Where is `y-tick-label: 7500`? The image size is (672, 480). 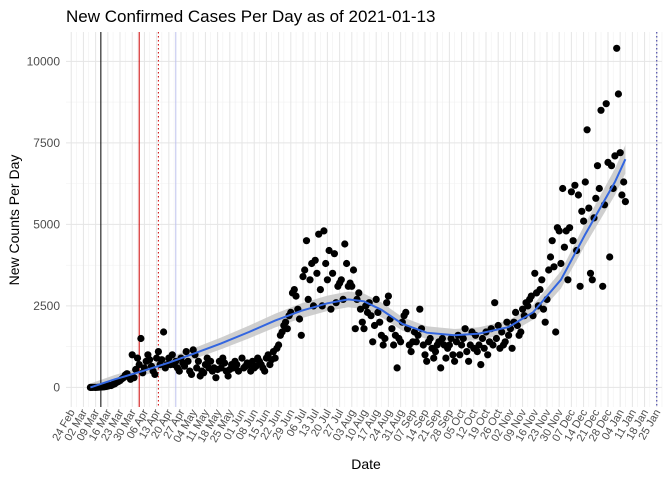
y-tick-label: 7500 is located at coordinates (46, 143).